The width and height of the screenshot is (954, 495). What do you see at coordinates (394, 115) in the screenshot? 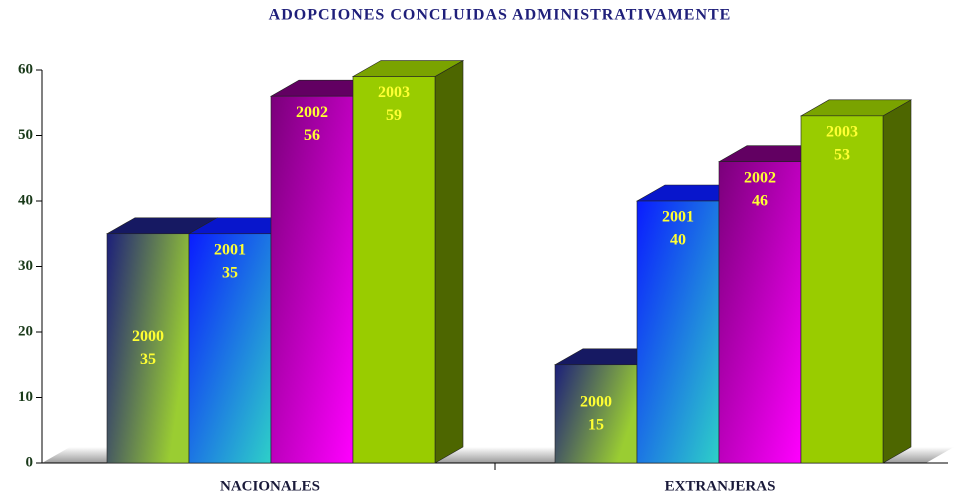
I see `data-label: 59` at bounding box center [394, 115].